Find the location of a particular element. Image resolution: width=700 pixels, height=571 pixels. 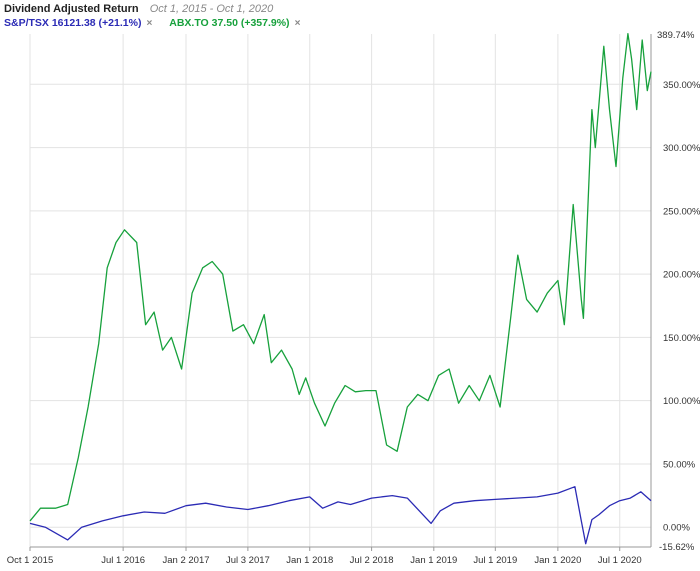

x-tick-label: Jan 1 2019 is located at coordinates (433, 560).